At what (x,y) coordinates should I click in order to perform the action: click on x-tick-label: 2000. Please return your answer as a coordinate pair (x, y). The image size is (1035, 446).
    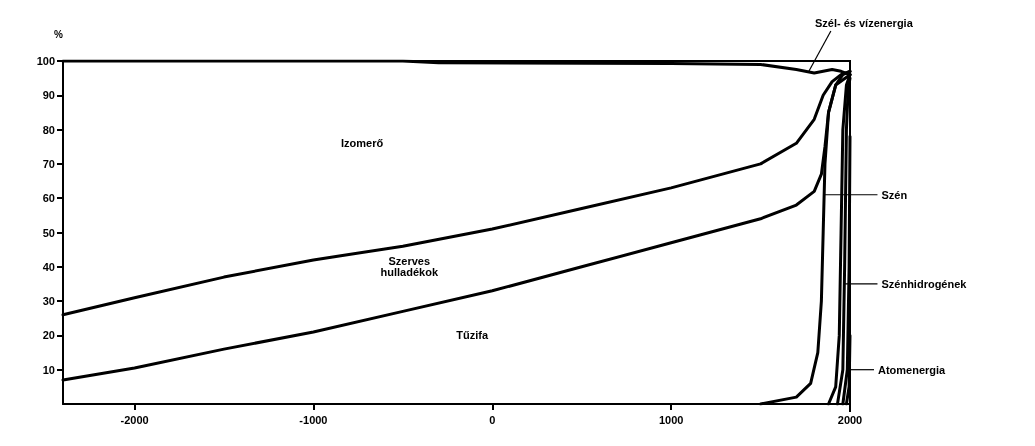
    Looking at the image, I should click on (850, 419).